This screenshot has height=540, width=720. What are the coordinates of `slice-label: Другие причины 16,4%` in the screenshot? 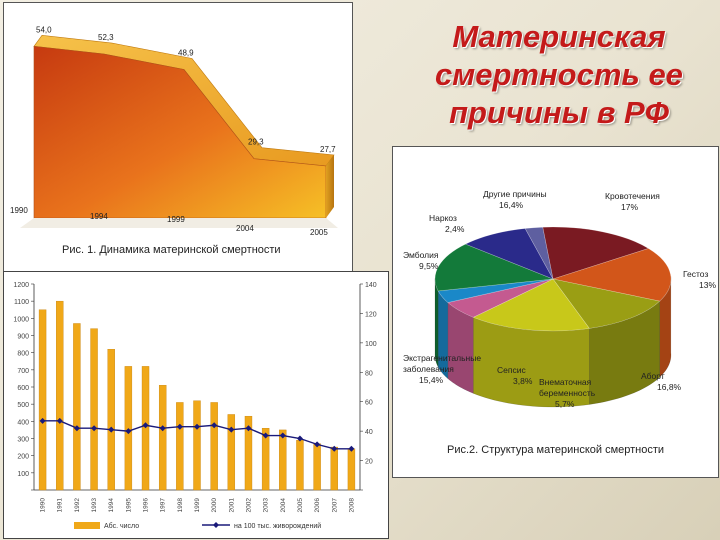 It's located at (515, 199).